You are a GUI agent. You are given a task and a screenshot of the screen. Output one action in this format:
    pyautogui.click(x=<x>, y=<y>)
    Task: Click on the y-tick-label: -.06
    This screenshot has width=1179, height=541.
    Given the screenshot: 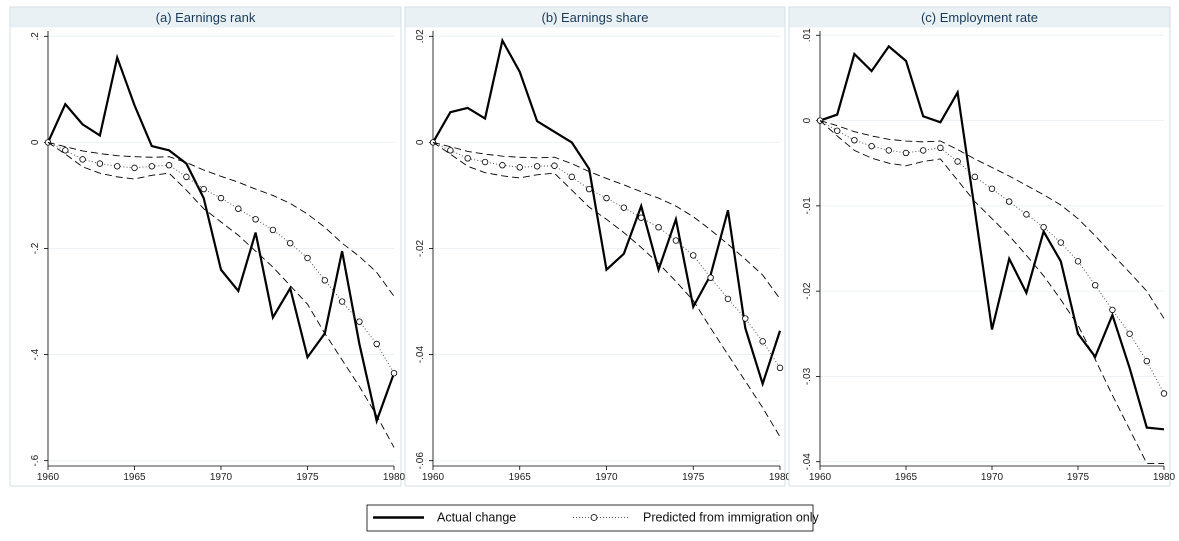 What is the action you would take?
    pyautogui.click(x=420, y=461)
    